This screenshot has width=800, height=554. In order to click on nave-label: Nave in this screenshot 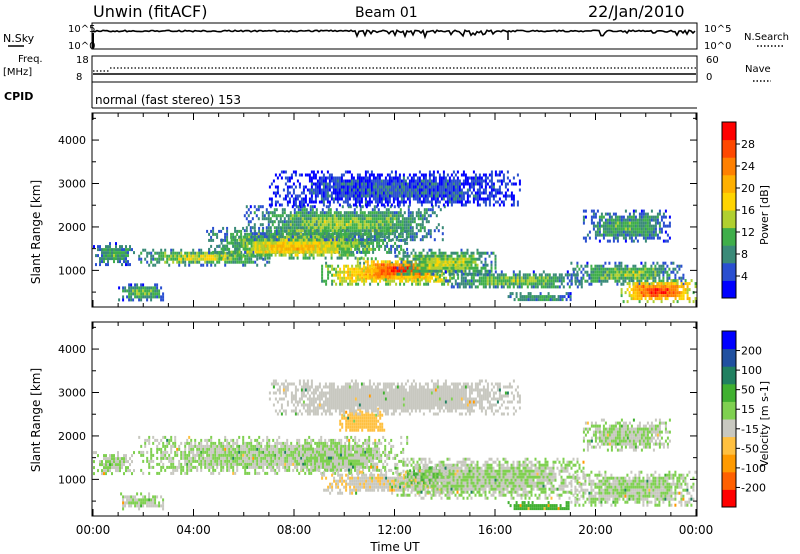, I will do `click(758, 69)`.